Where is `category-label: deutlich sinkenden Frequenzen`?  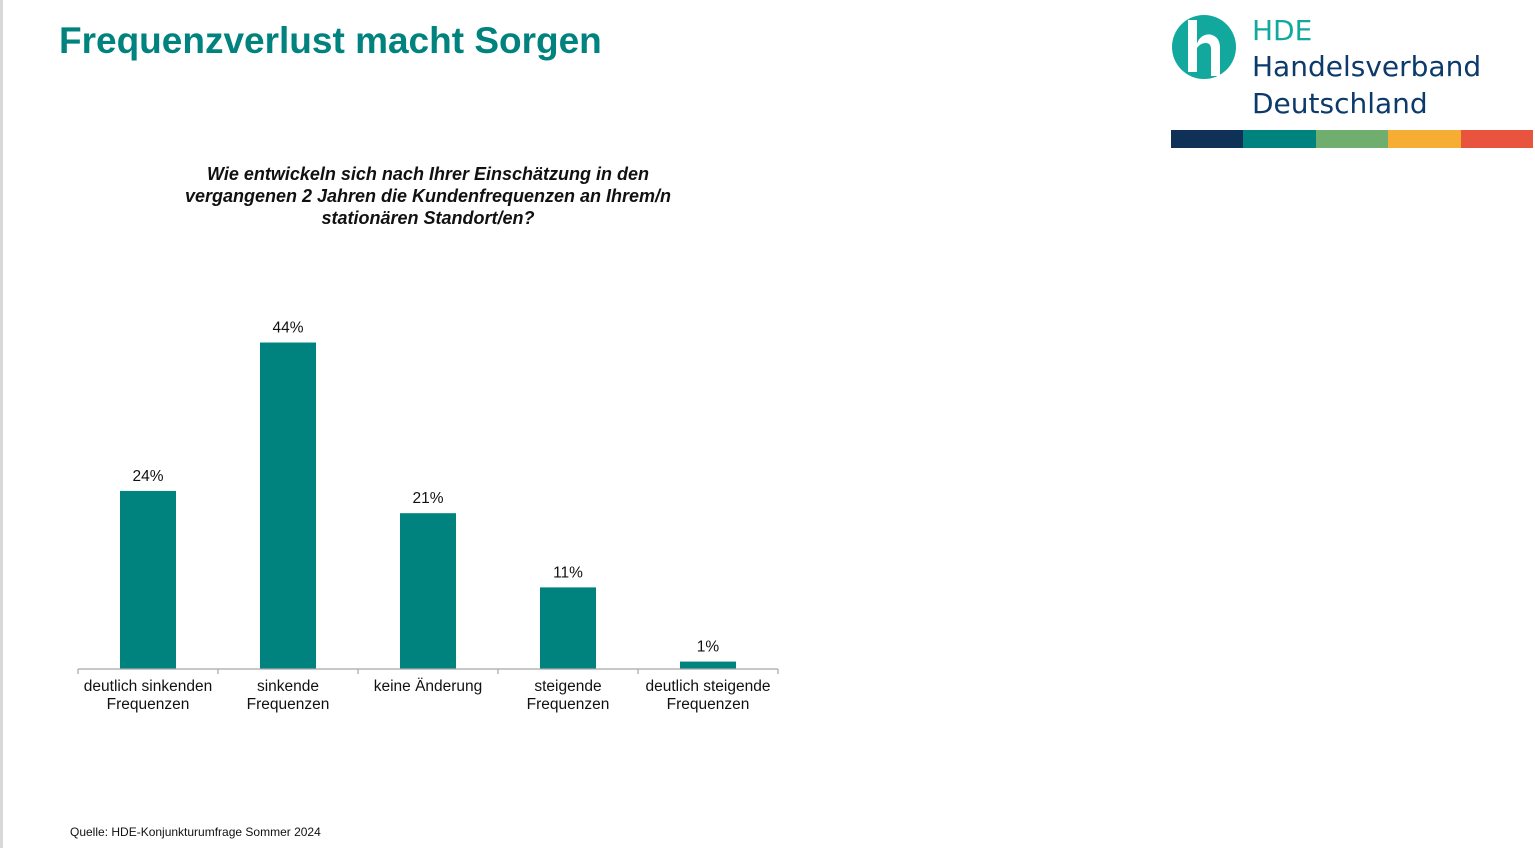 category-label: deutlich sinkenden Frequenzen is located at coordinates (148, 696).